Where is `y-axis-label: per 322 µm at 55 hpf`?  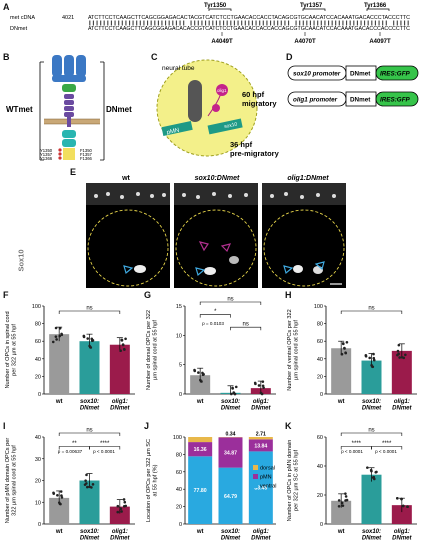
y-axis-label: per 322 µm at 55 hpf is located at coordinates (15, 350).